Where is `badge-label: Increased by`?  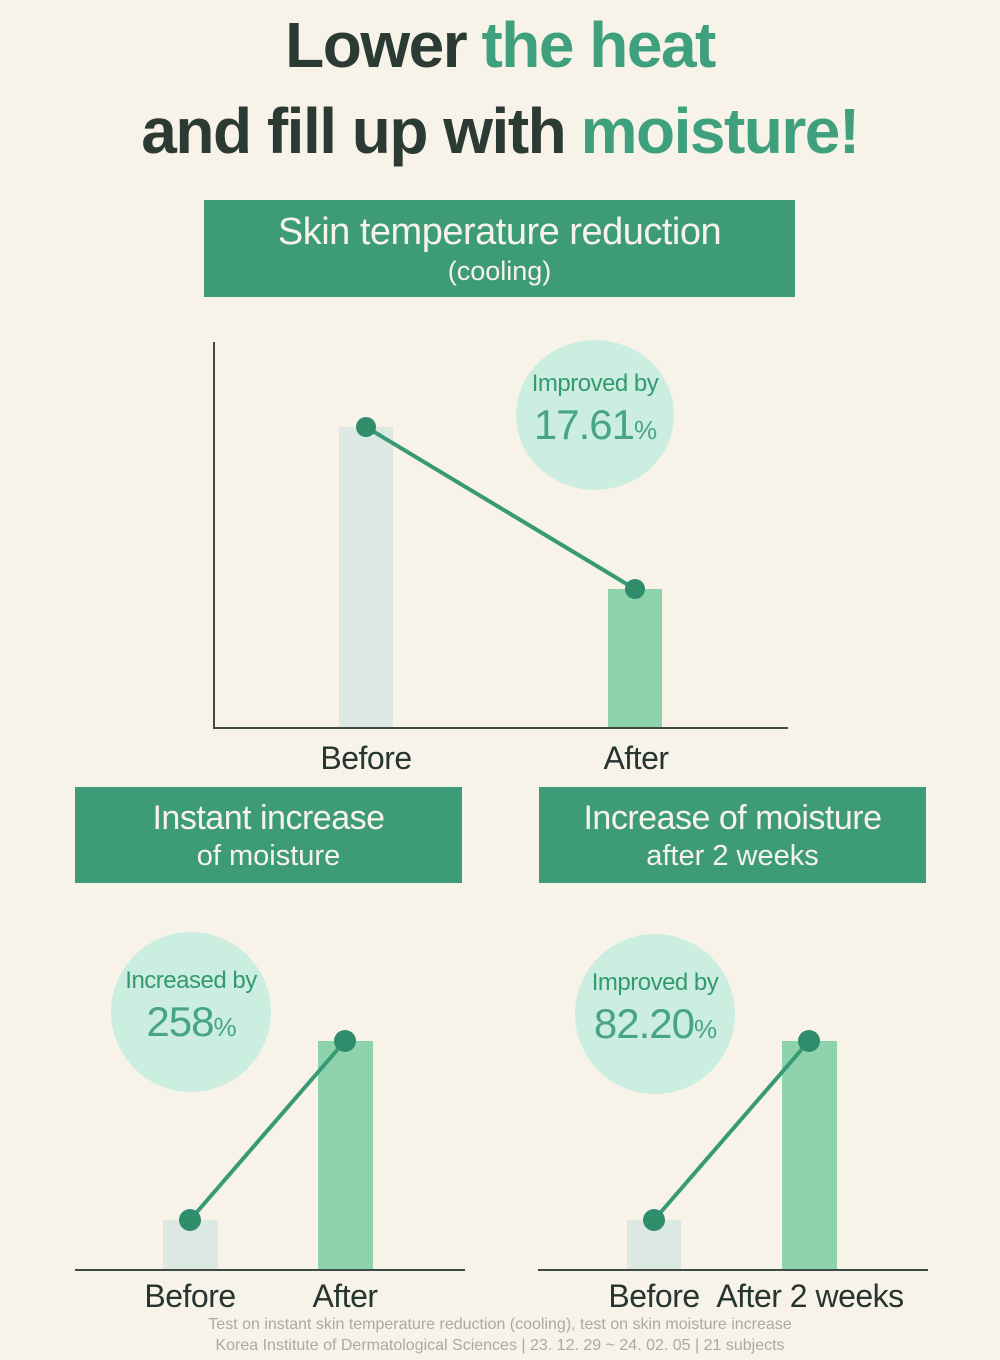 badge-label: Increased by is located at coordinates (191, 980).